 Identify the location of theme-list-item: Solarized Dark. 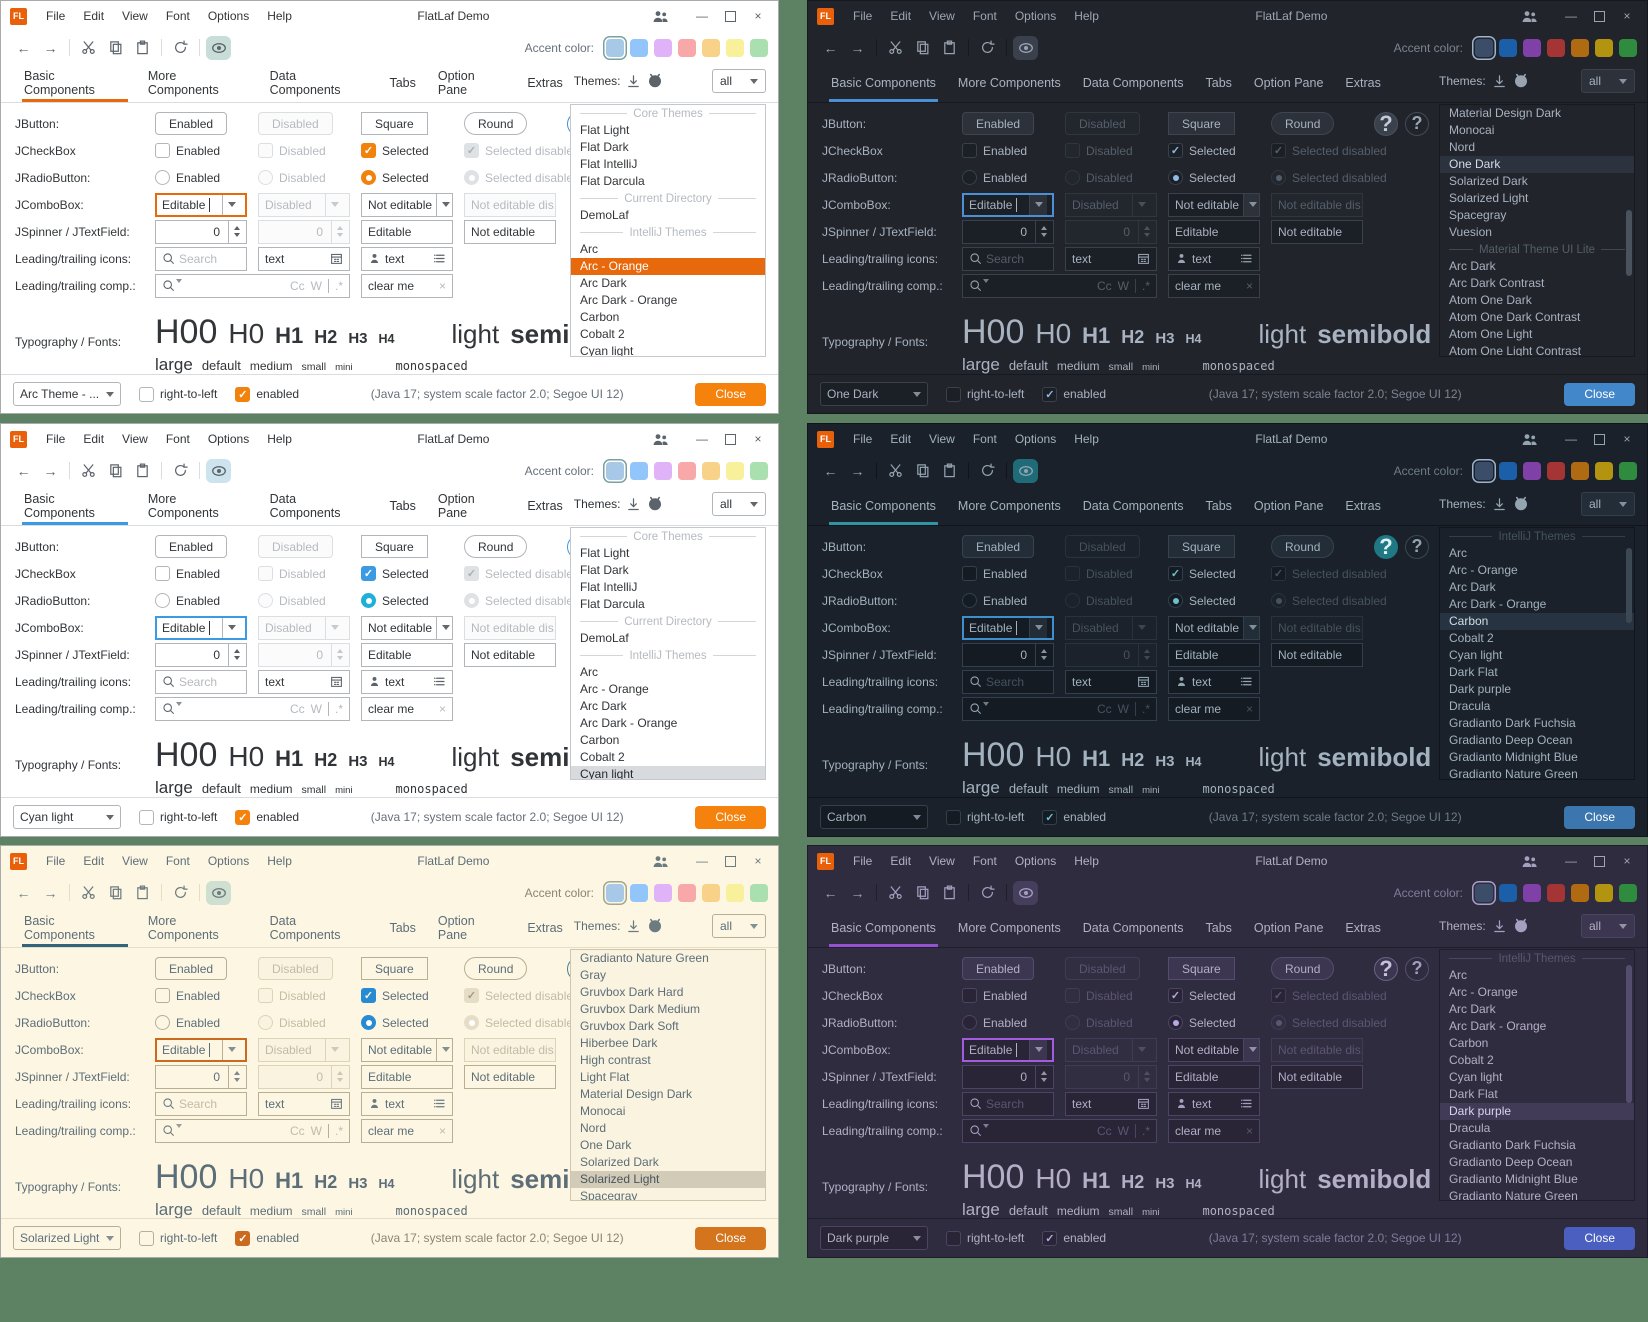
(619, 1162).